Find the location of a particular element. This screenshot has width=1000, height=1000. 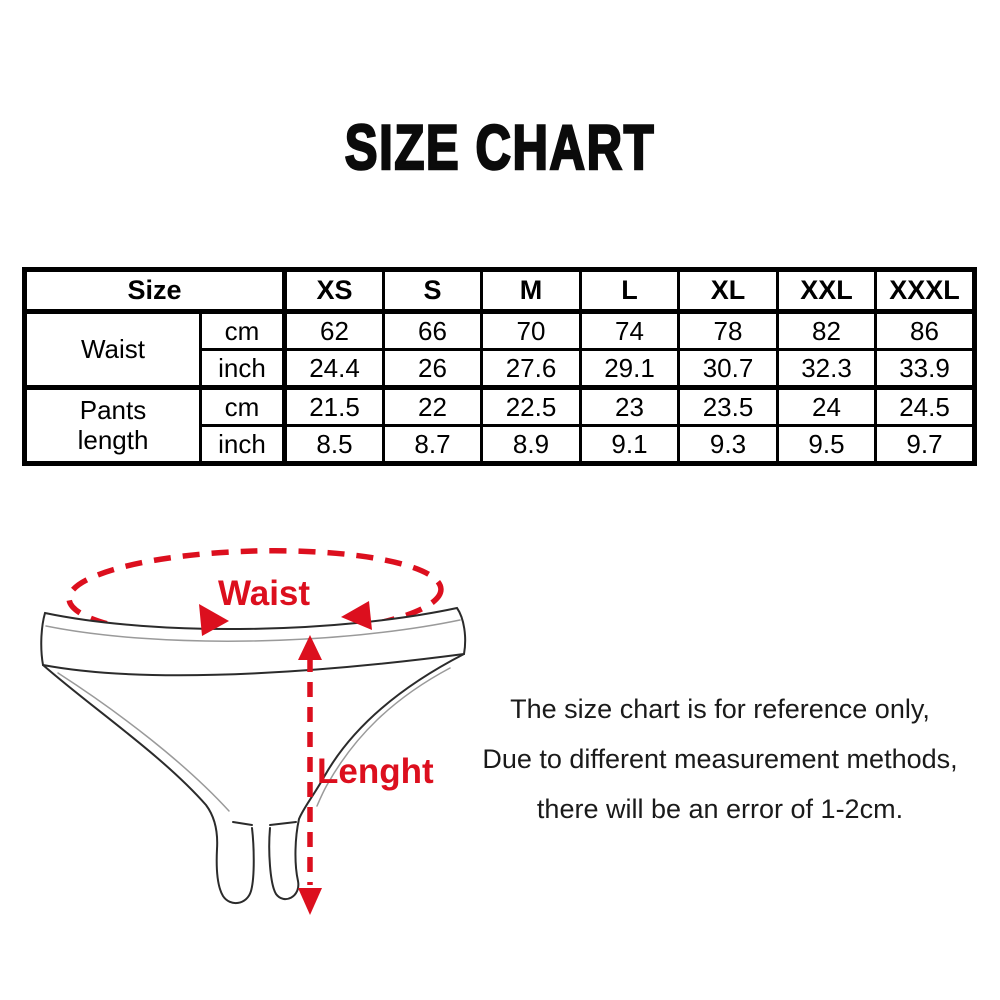

value-cell: 82 is located at coordinates (826, 330).